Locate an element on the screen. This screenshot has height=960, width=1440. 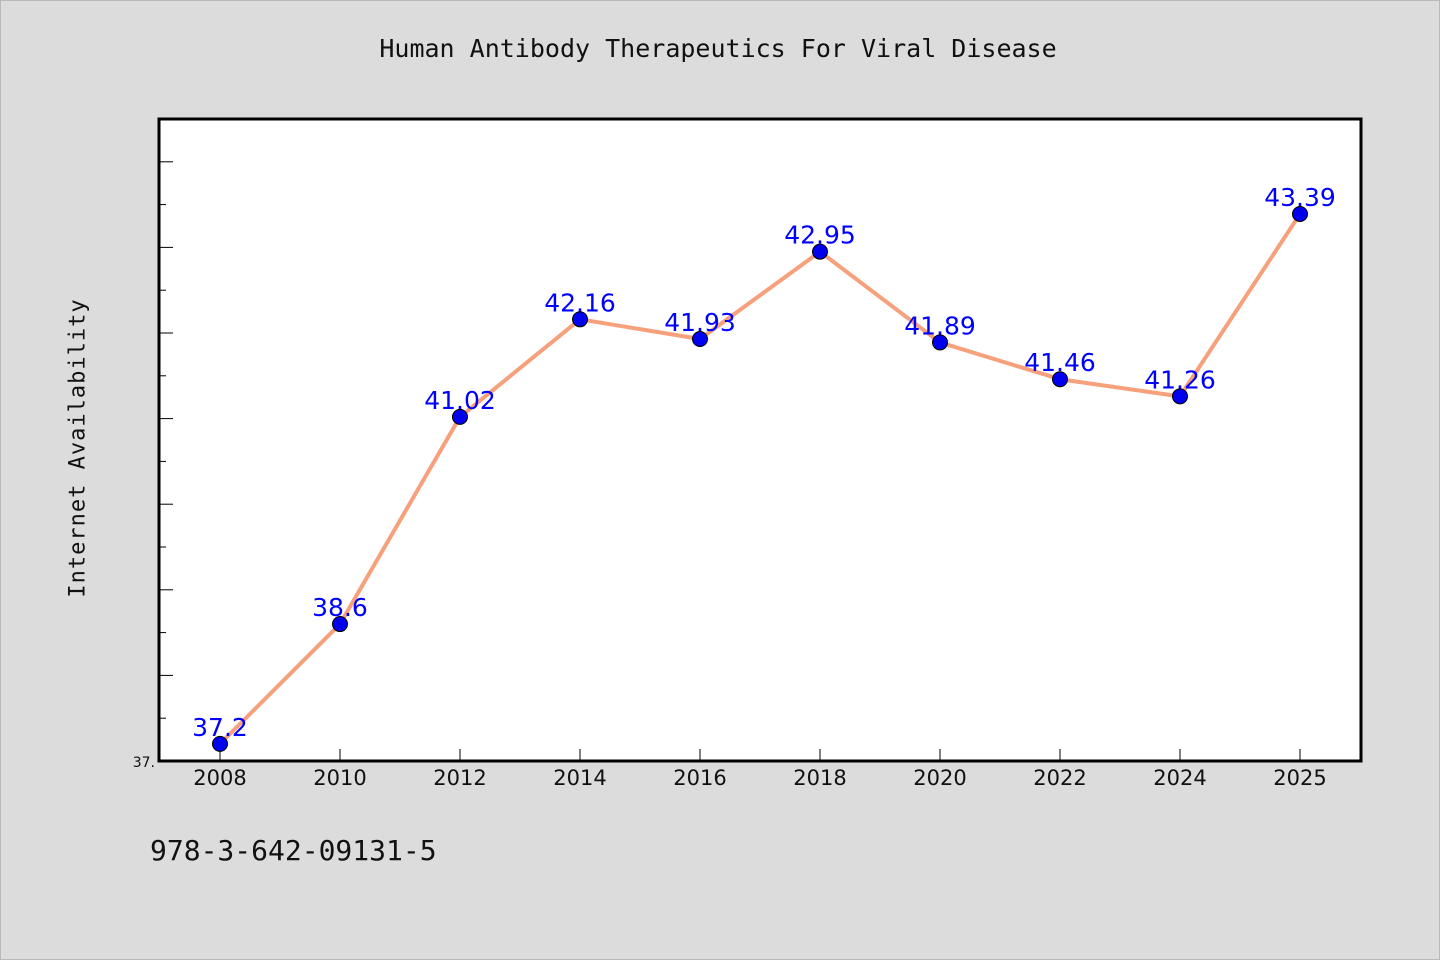
data-label: 37.2 is located at coordinates (220, 727).